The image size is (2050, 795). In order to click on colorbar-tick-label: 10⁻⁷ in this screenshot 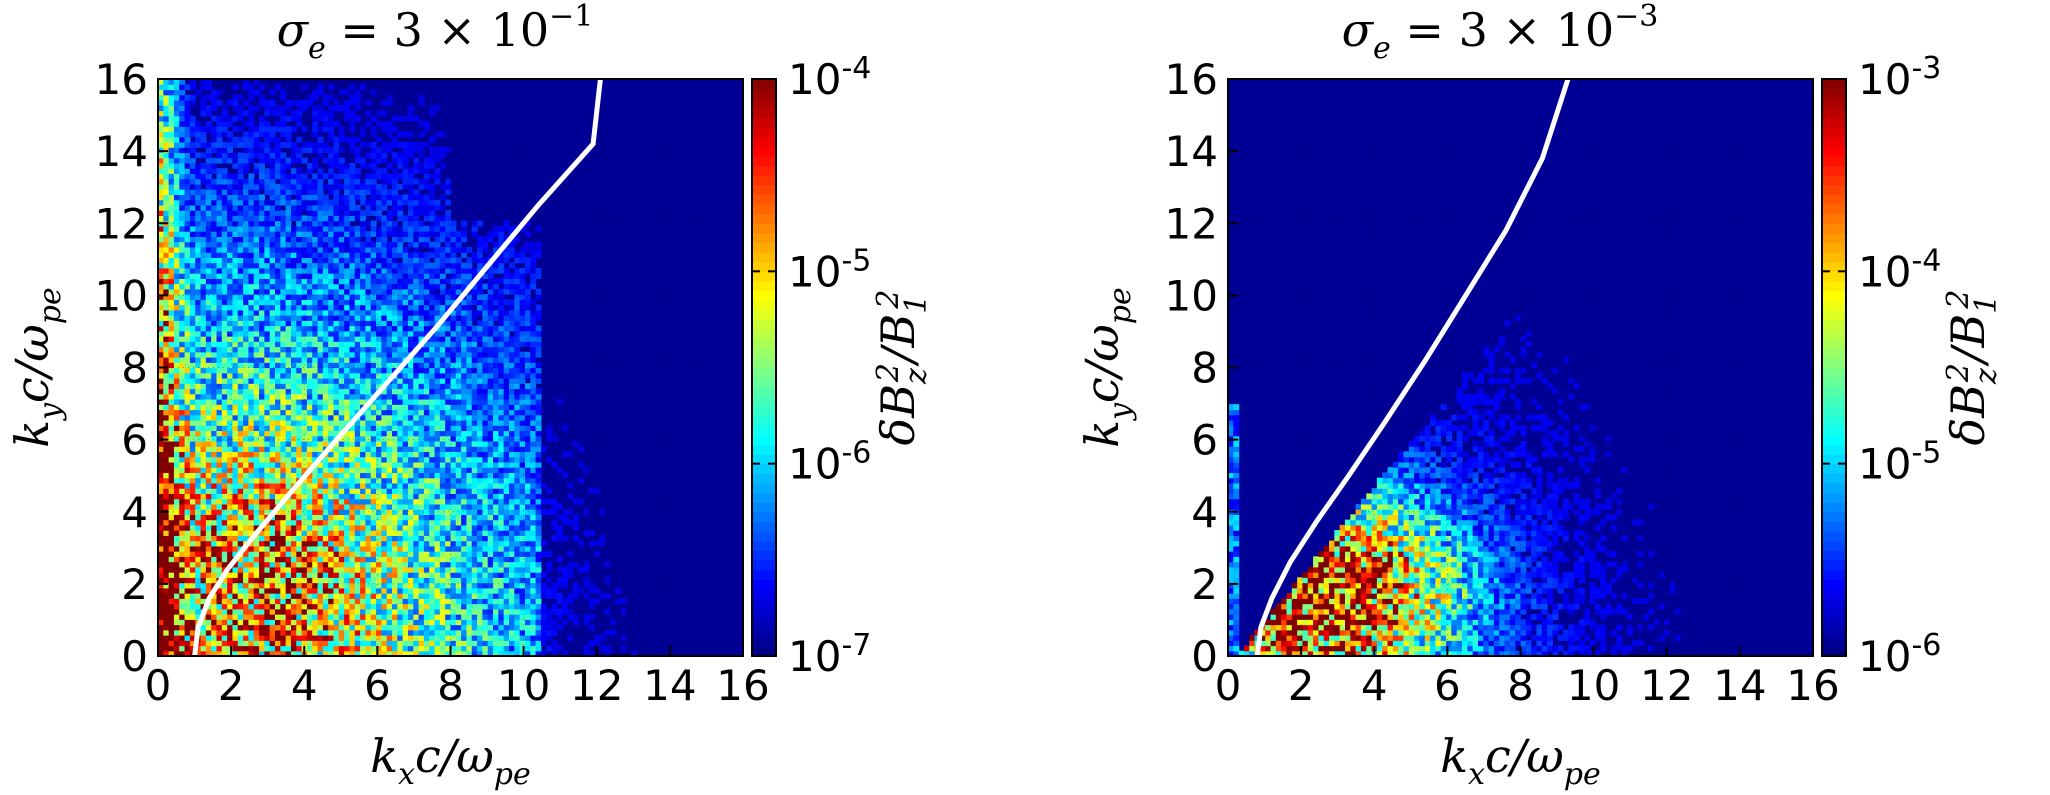, I will do `click(829, 654)`.